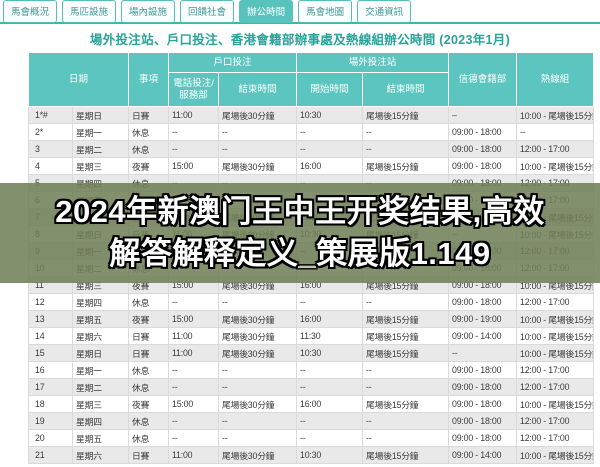 The height and width of the screenshot is (467, 600). What do you see at coordinates (325, 11) in the screenshot?
I see `tab-club-map: 馬會地圖` at bounding box center [325, 11].